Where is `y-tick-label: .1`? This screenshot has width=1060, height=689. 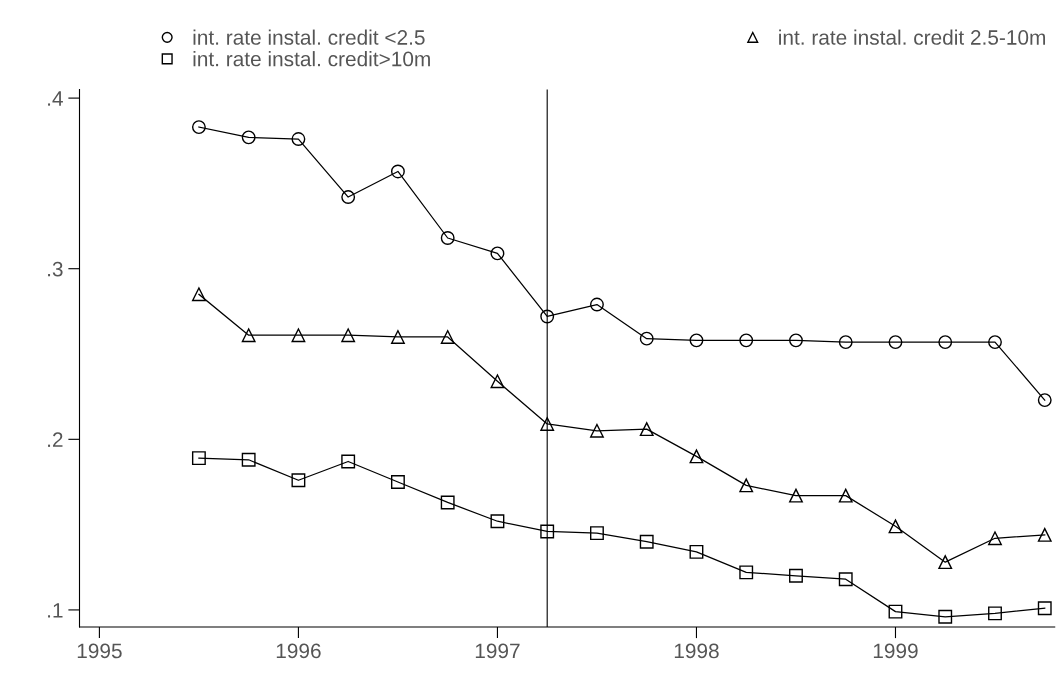 y-tick-label: .1 is located at coordinates (55, 610).